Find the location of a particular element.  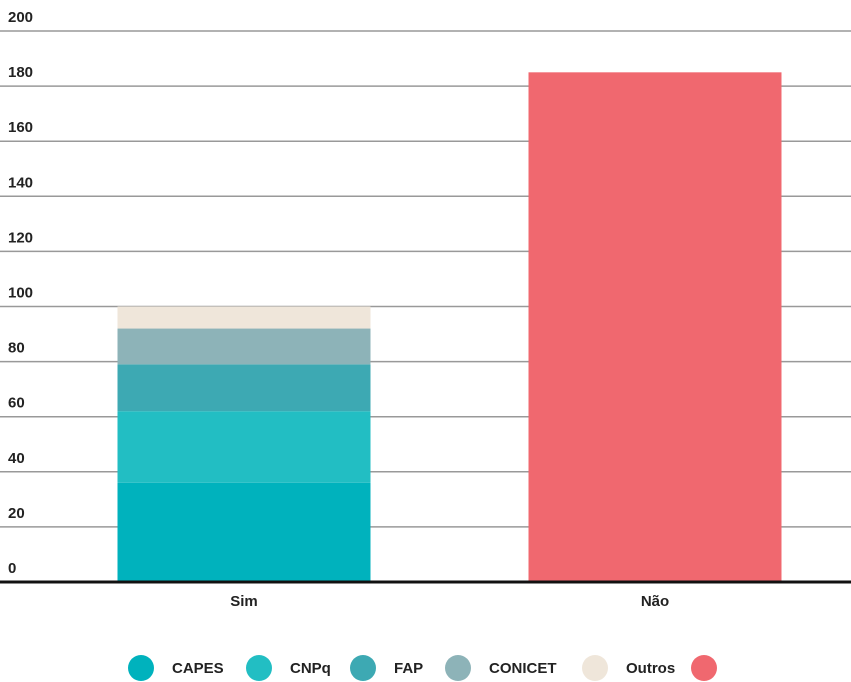

y-tick-label: 180 is located at coordinates (20, 72).